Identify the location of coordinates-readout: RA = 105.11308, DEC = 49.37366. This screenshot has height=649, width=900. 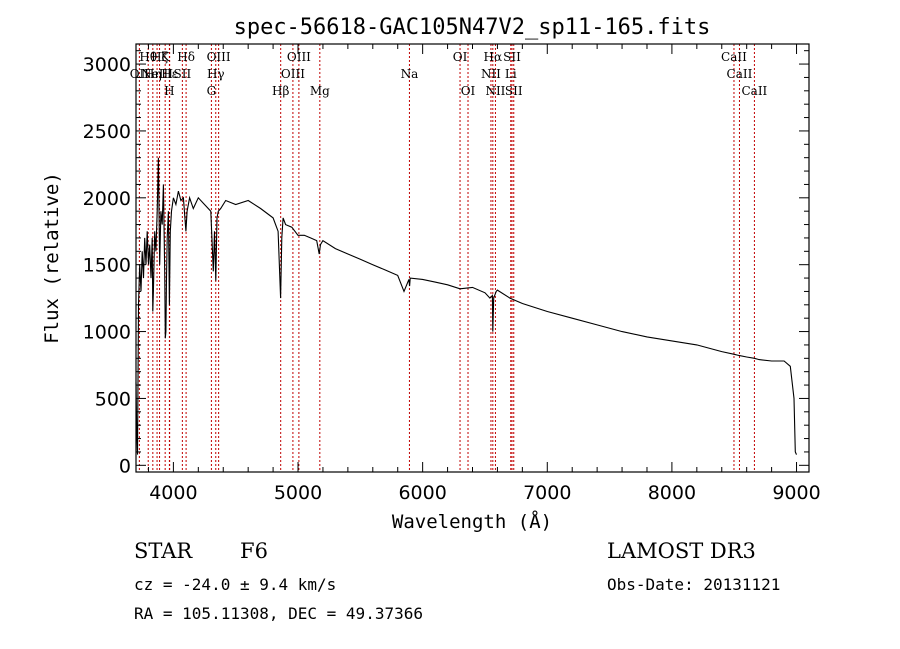
(278, 613).